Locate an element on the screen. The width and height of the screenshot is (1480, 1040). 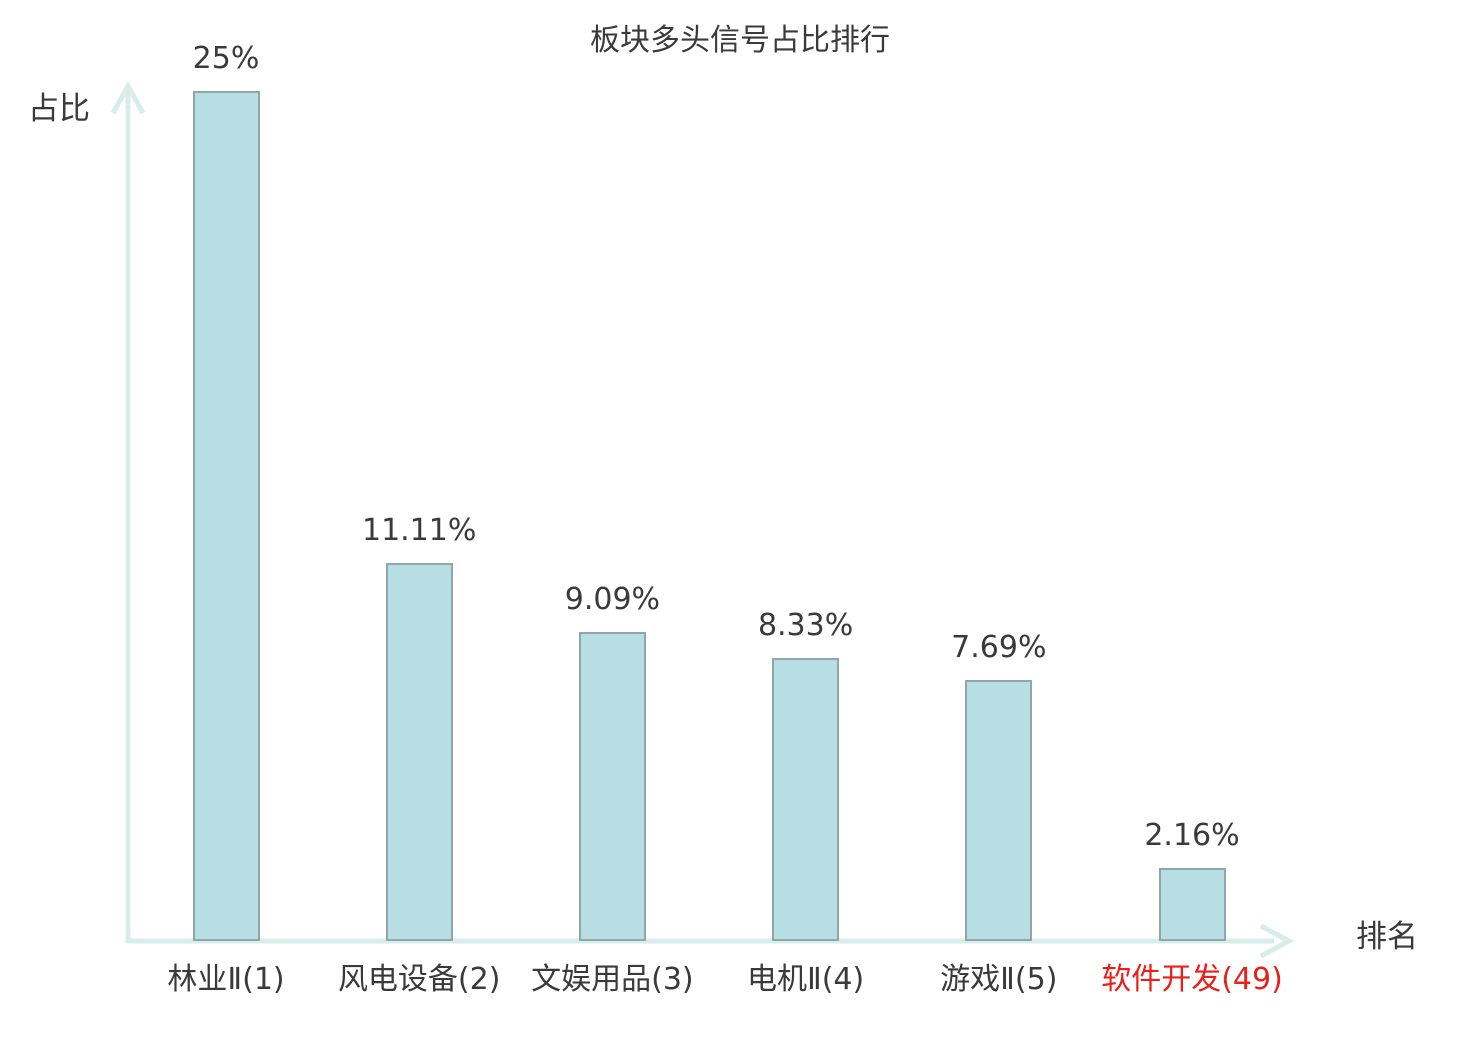
bar-value-label: 25% is located at coordinates (226, 58).